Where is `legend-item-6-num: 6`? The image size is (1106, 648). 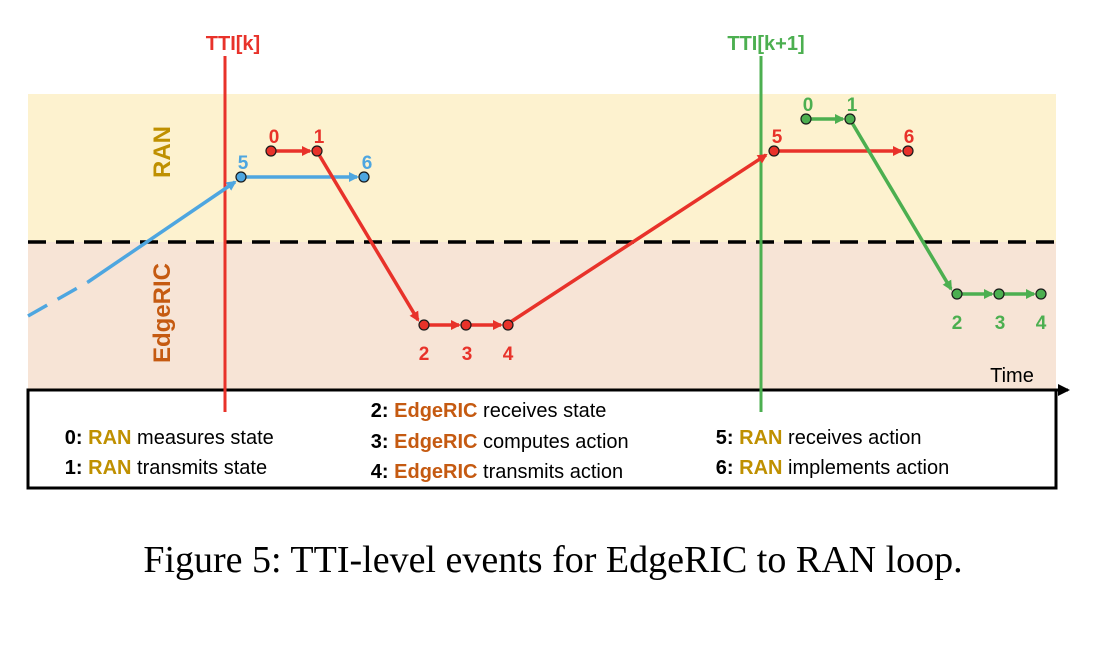
legend-item-6-num: 6 is located at coordinates (721, 468).